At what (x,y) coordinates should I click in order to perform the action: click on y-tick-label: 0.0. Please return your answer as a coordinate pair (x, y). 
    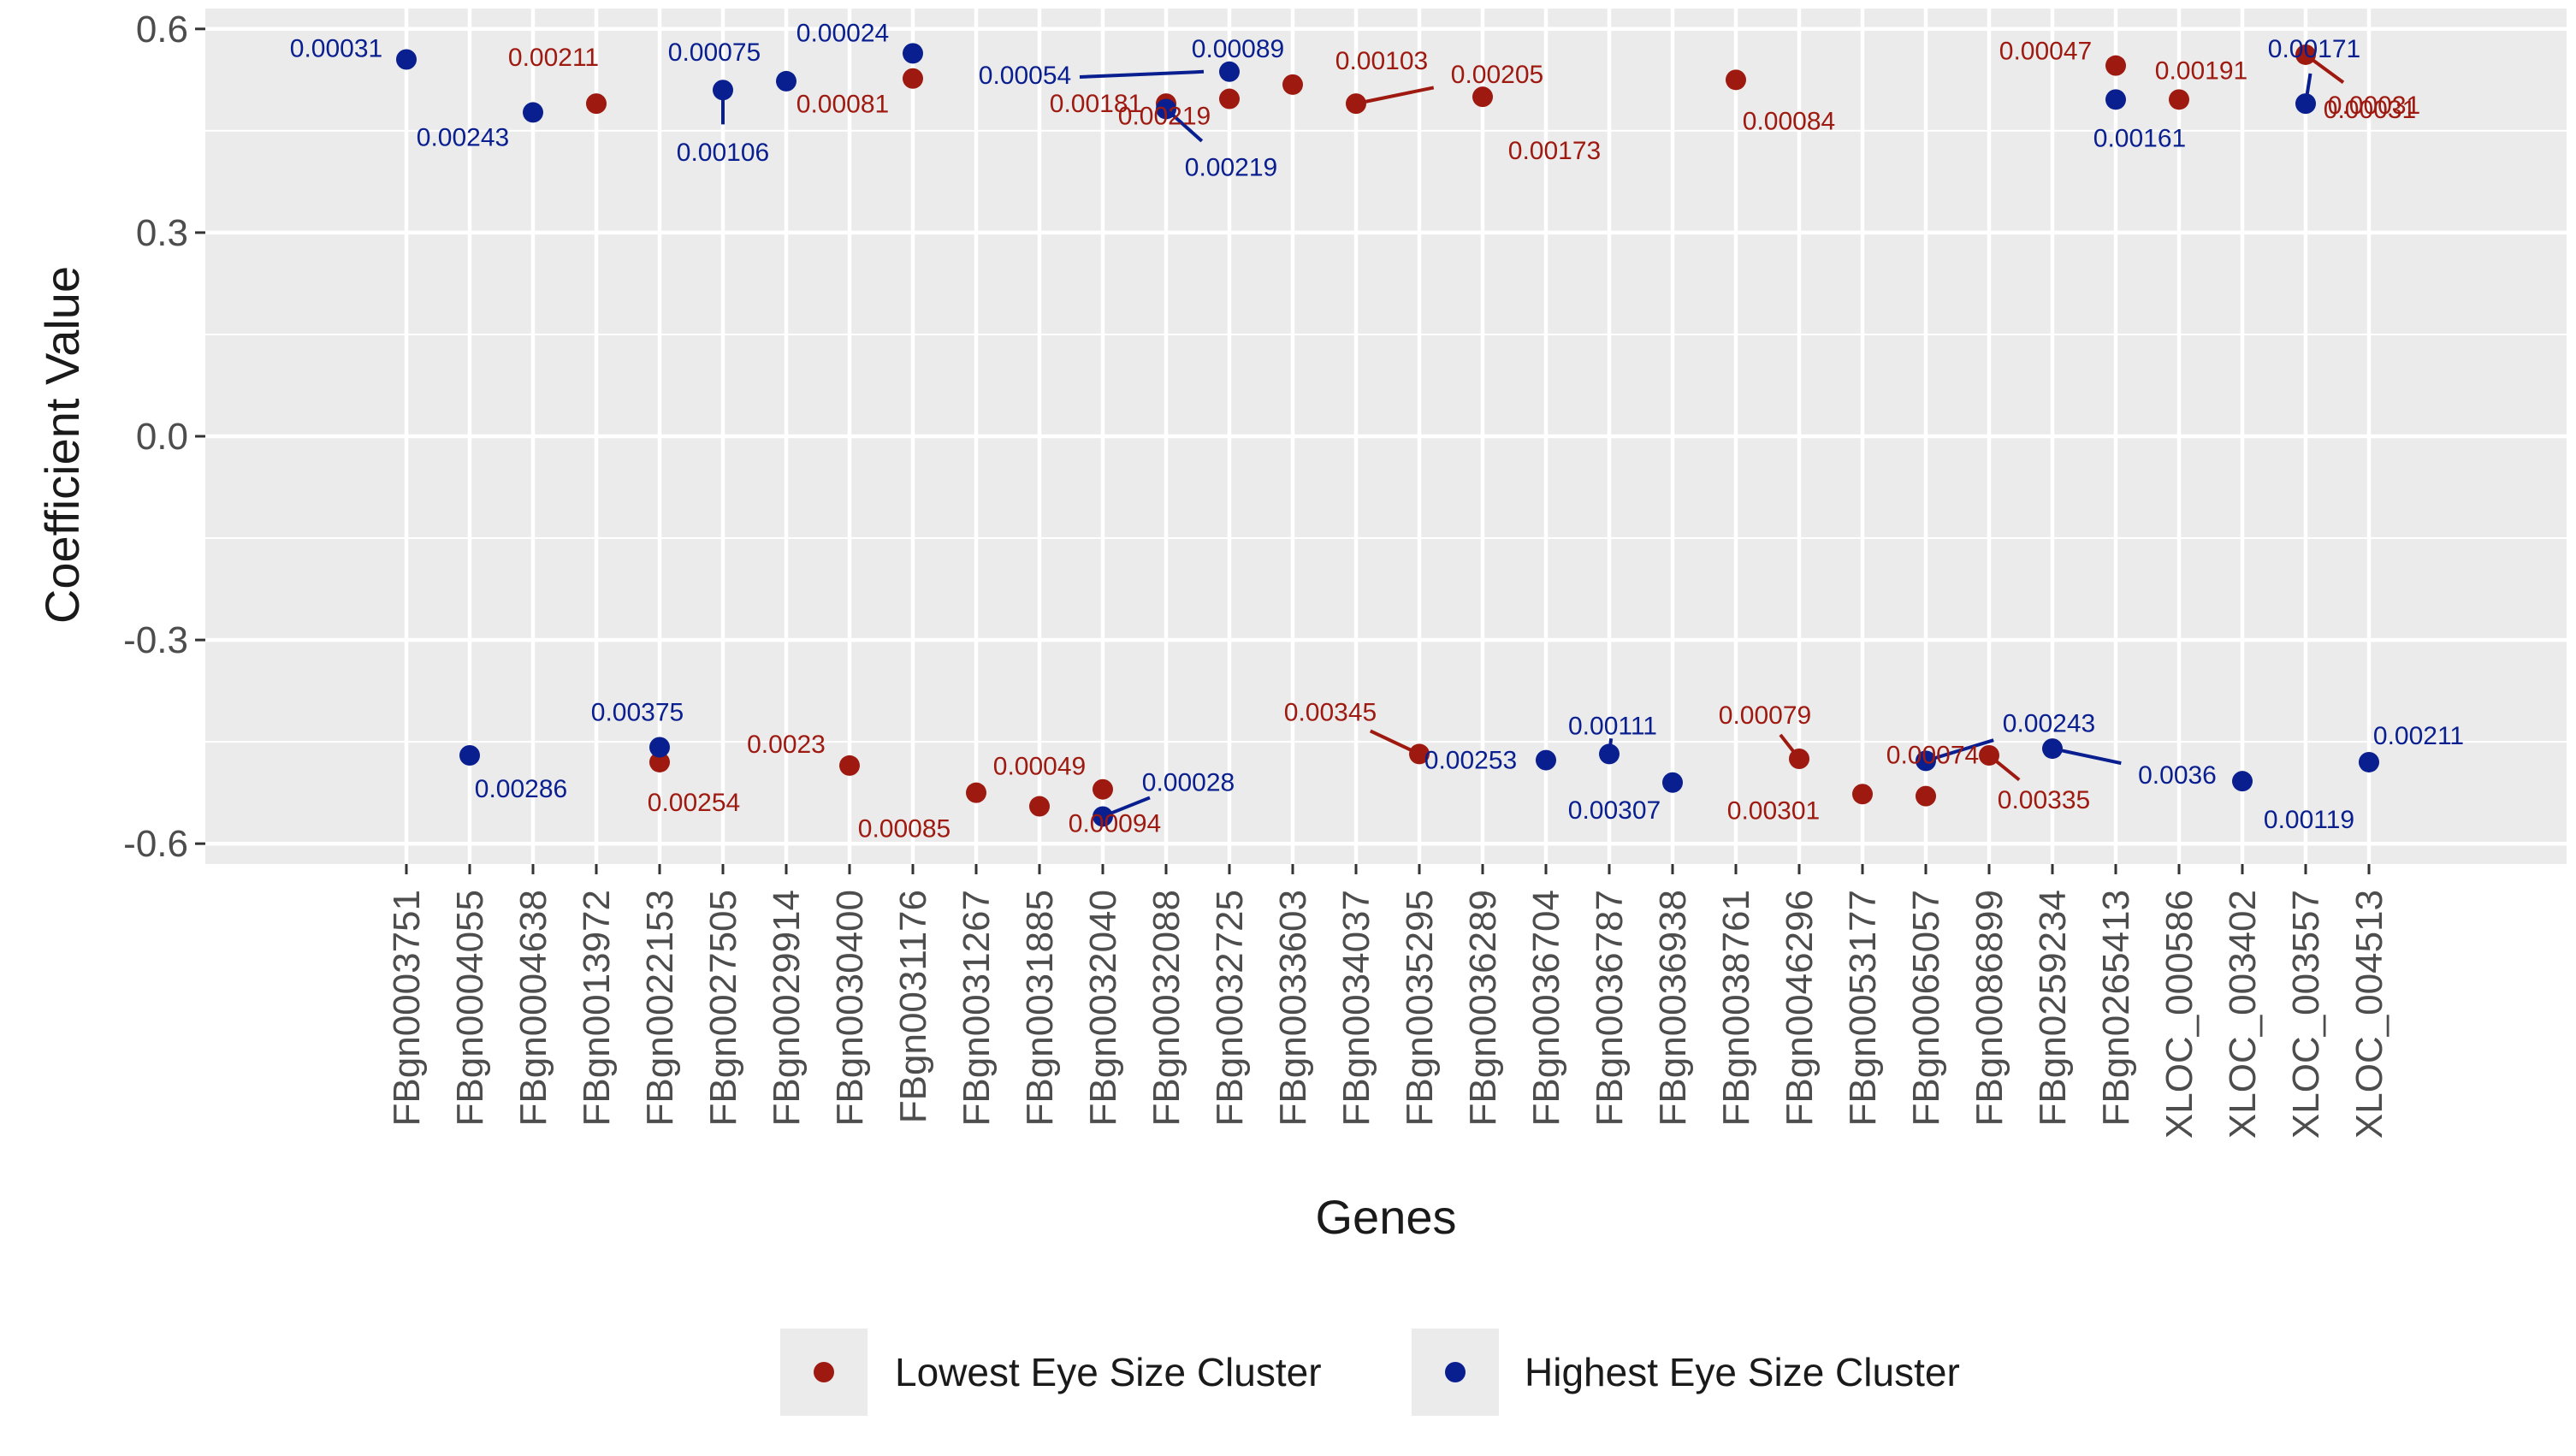
    Looking at the image, I should click on (162, 437).